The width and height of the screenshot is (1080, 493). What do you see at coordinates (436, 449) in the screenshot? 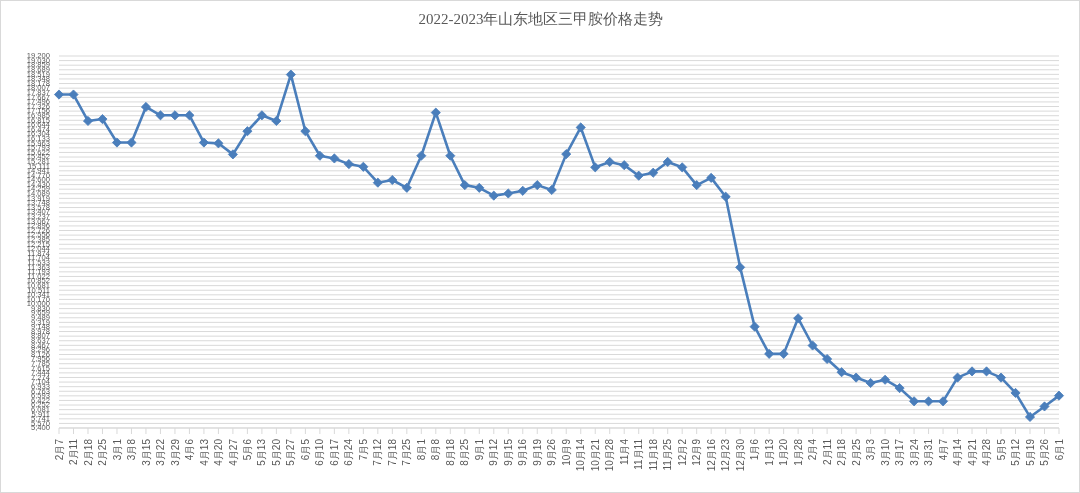
I see `x-tick-label: 8月8` at bounding box center [436, 449].